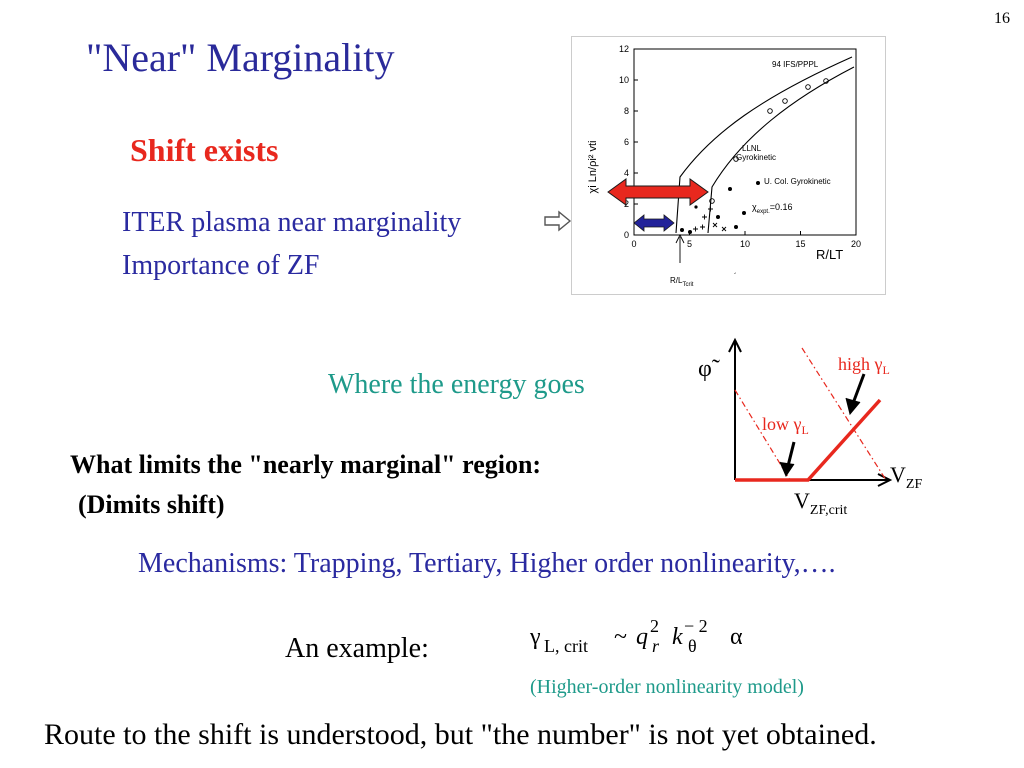 This screenshot has width=1024, height=768. What do you see at coordinates (781, 207) in the screenshot?
I see `label-chi-val: =0.16` at bounding box center [781, 207].